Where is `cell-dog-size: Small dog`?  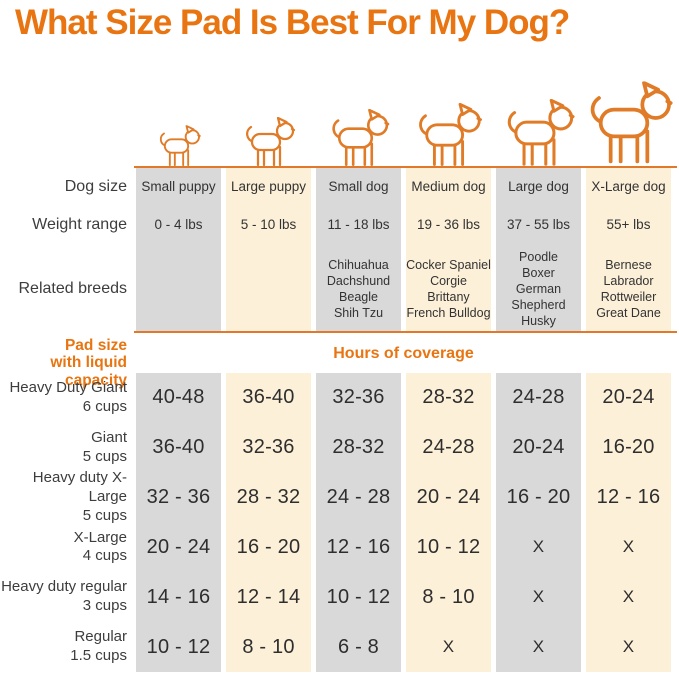 cell-dog-size: Small dog is located at coordinates (358, 187).